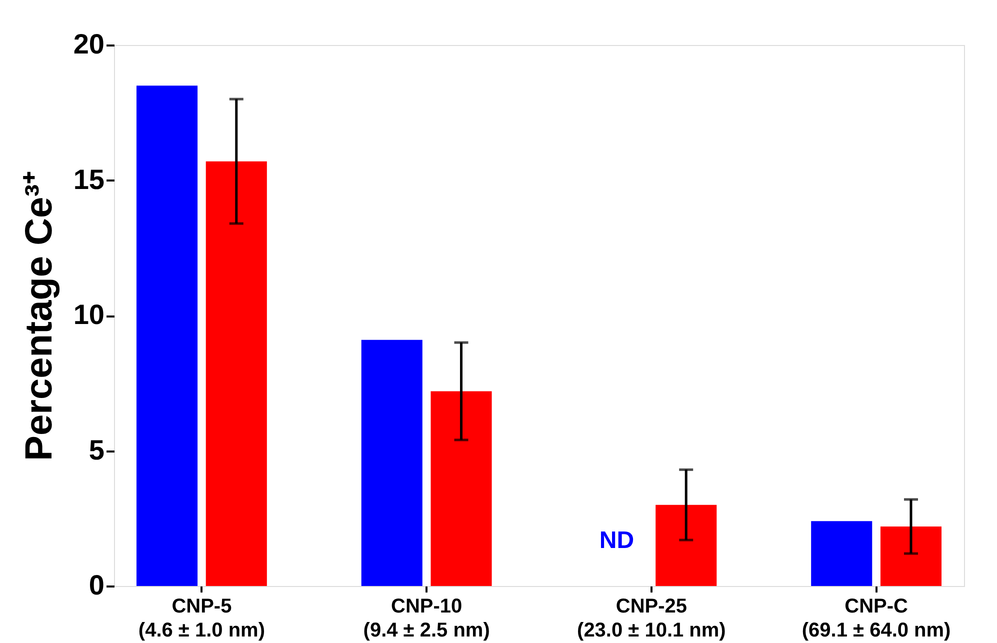 The width and height of the screenshot is (997, 643). What do you see at coordinates (616, 540) in the screenshot?
I see `annotation: ND` at bounding box center [616, 540].